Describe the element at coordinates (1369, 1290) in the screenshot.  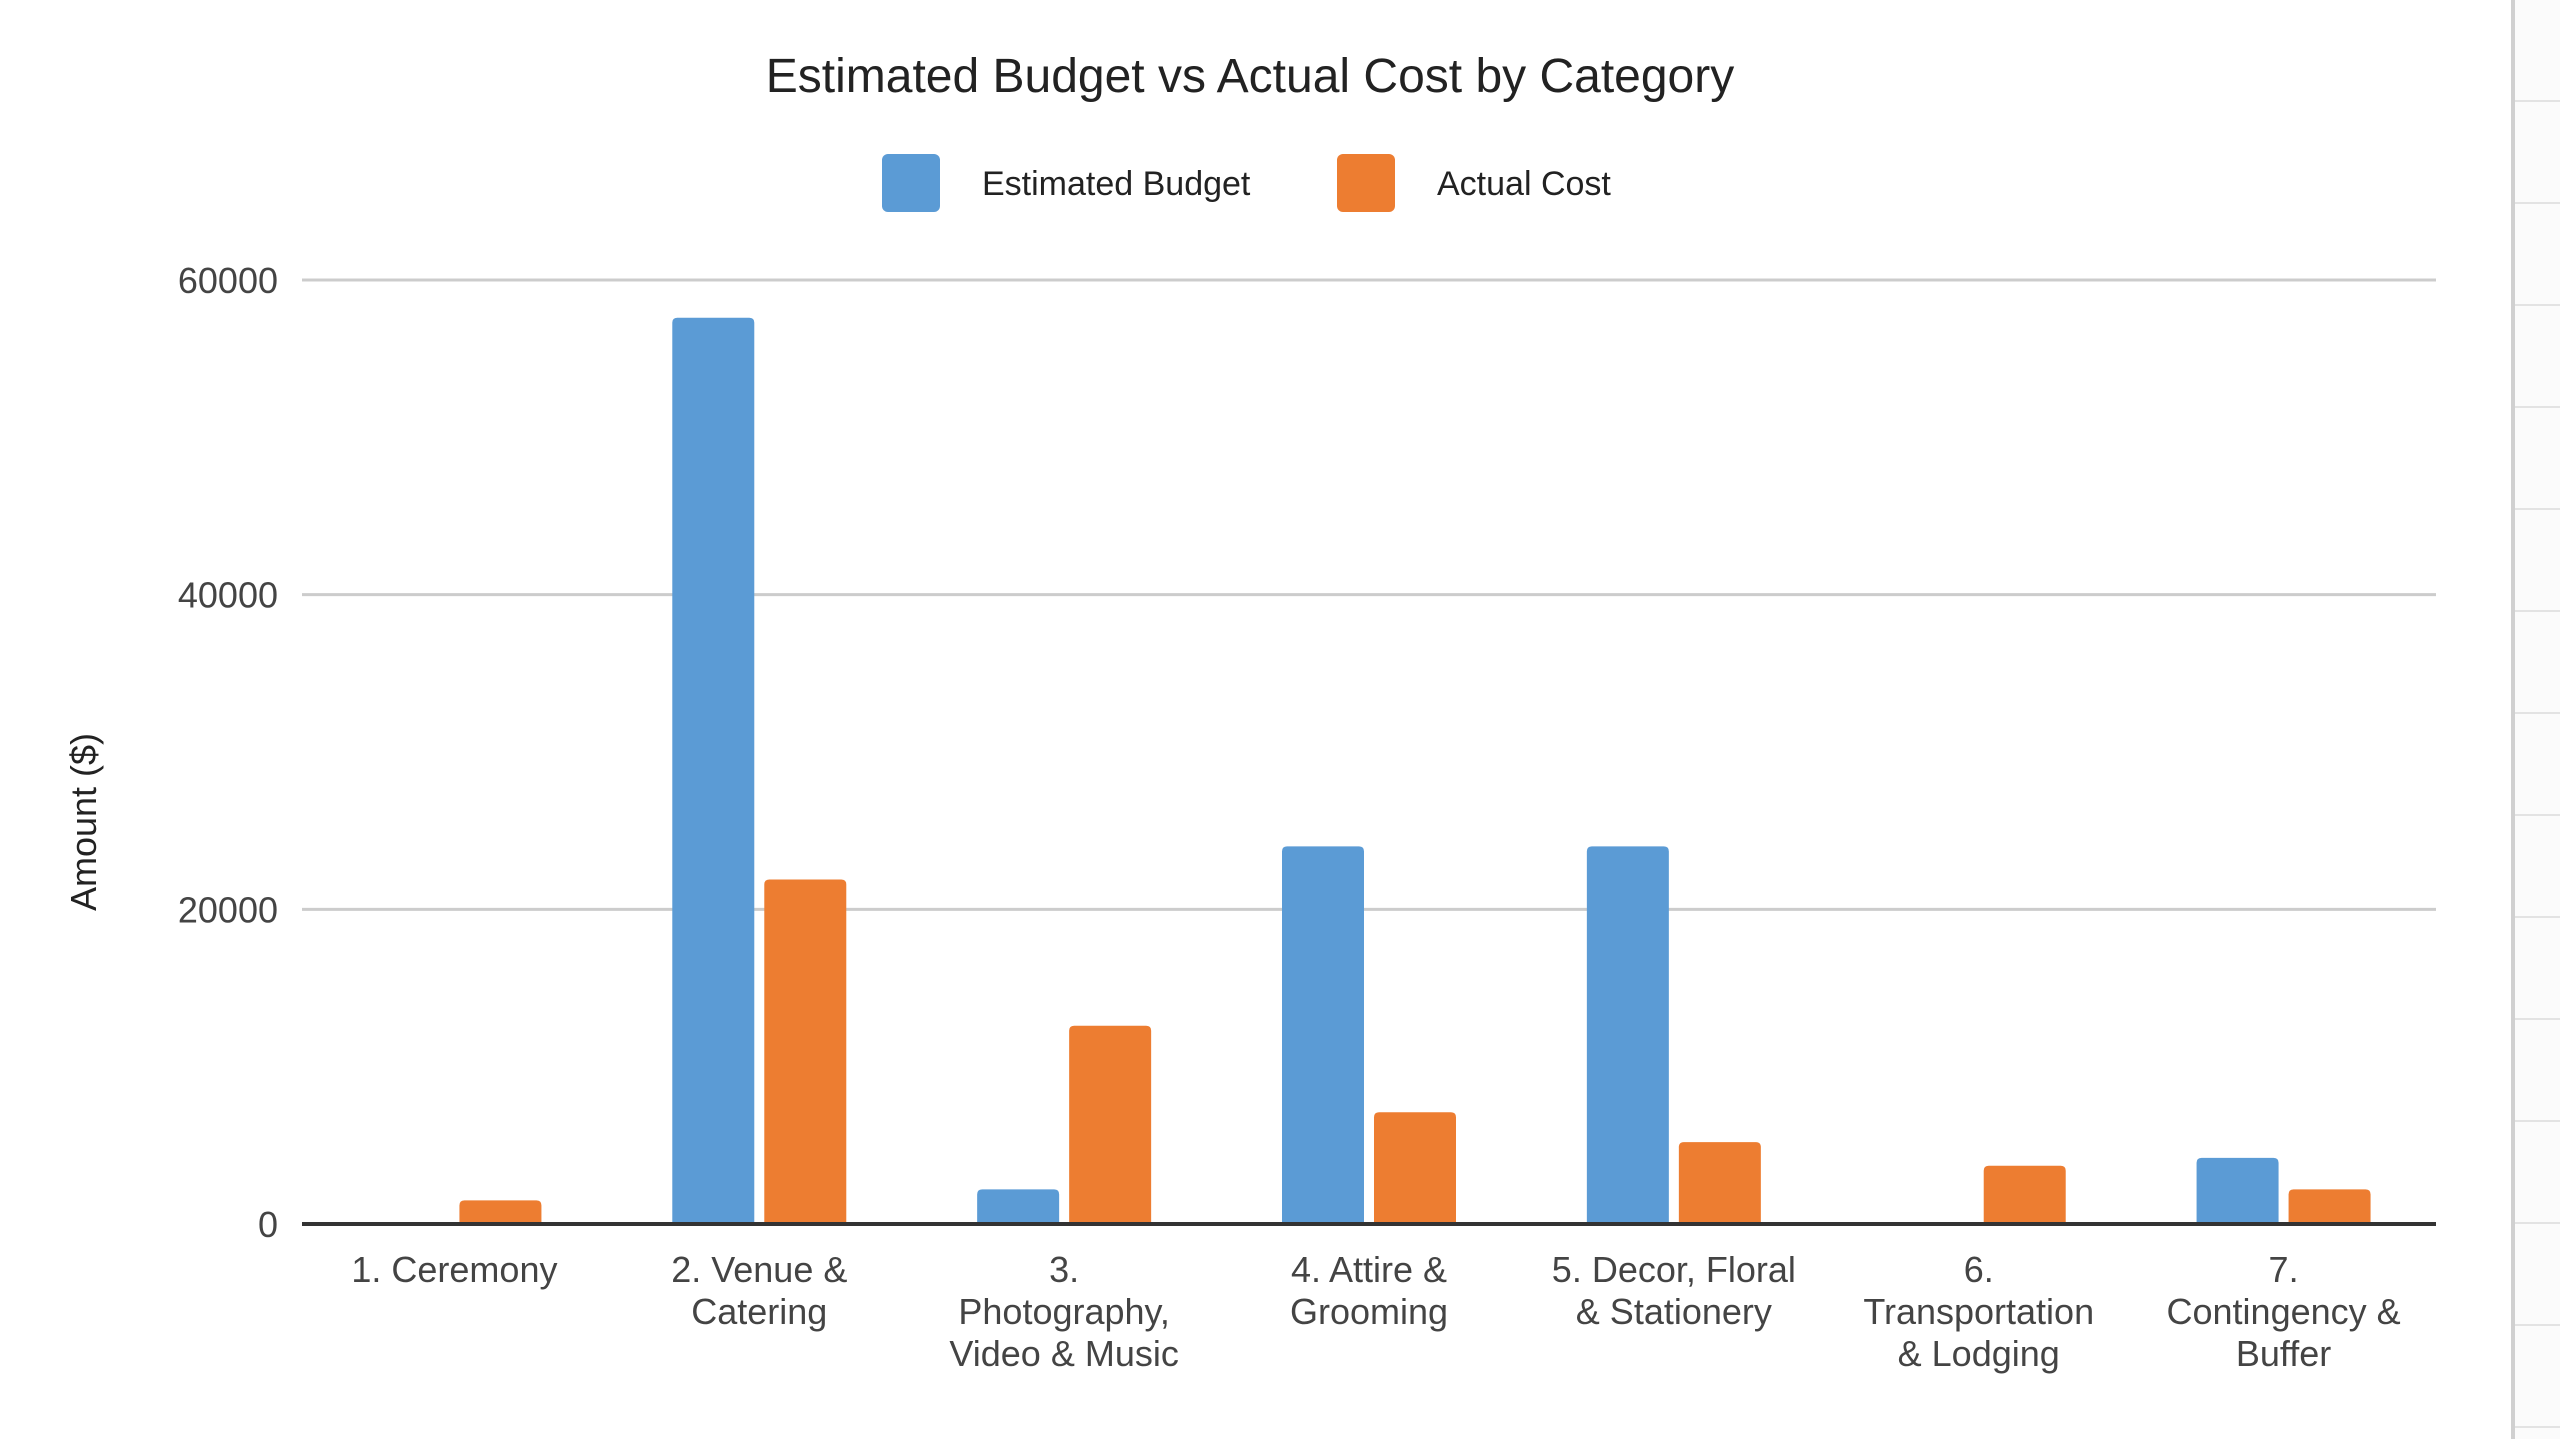
I see `x-tick-label: 4. Attire & Grooming` at that location.